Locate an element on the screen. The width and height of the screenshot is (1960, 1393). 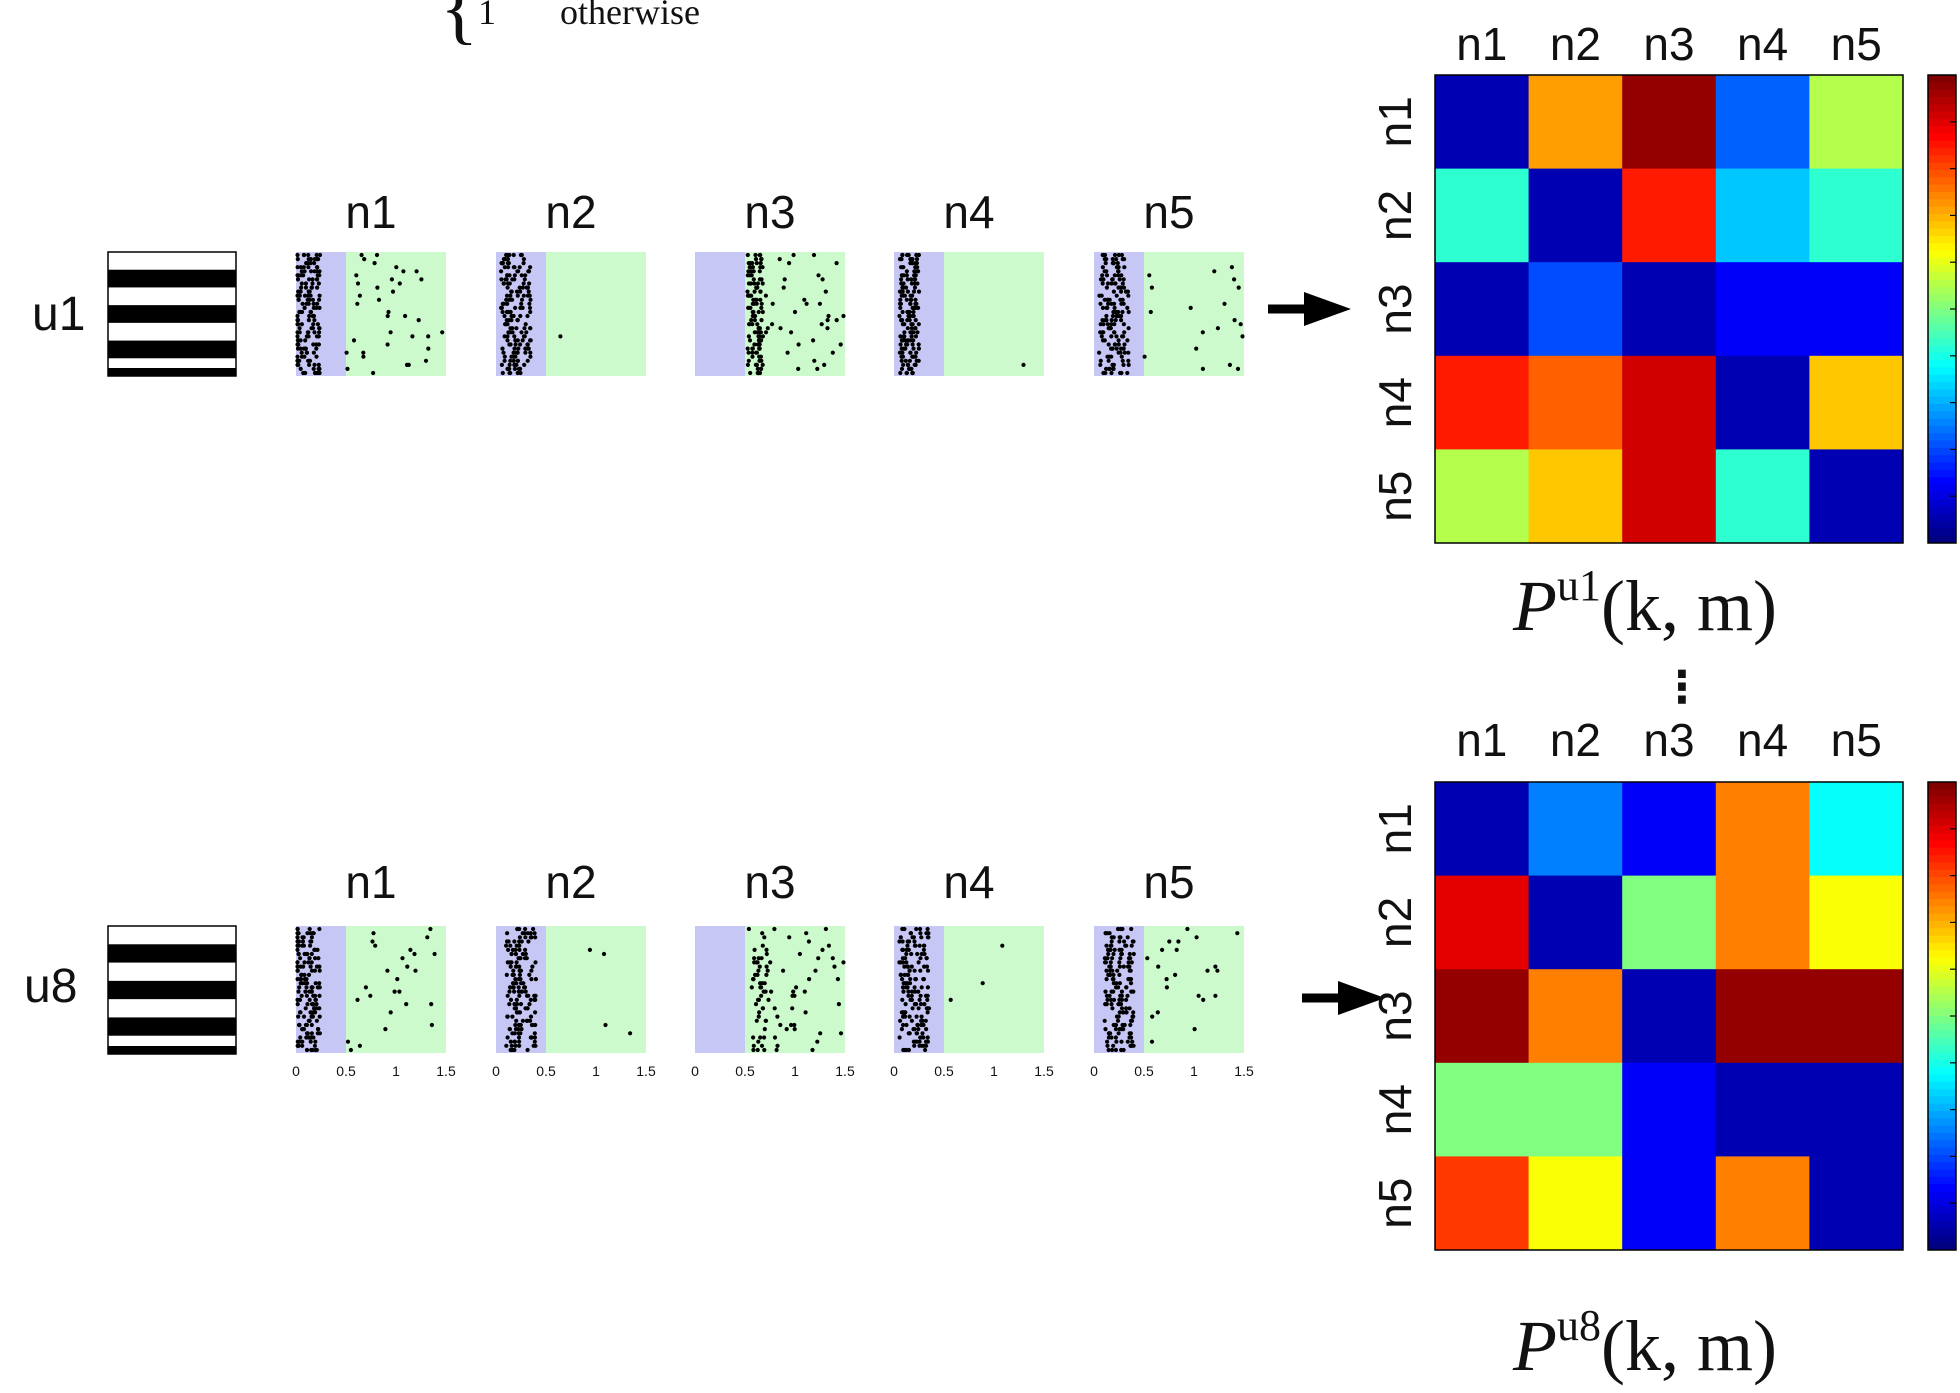
raster-title-n4: n4 is located at coordinates (968, 882).